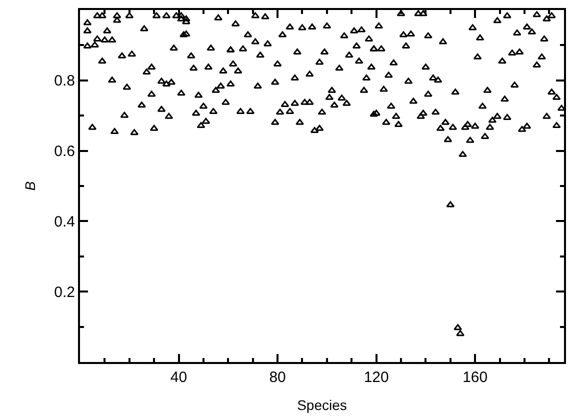 Image resolution: width=570 pixels, height=420 pixels. I want to click on y-tick-label: 0.2, so click(64, 292).